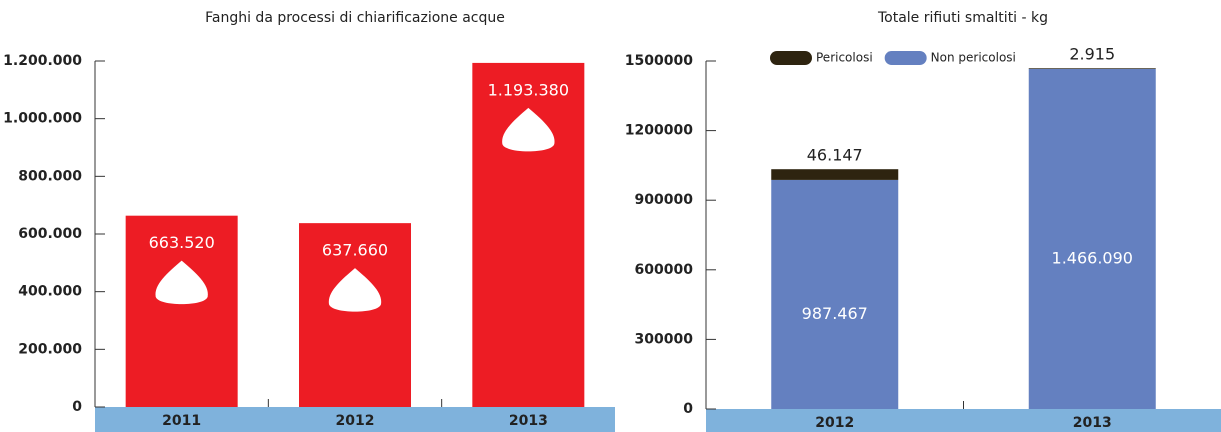  Describe the element at coordinates (1092, 257) in the screenshot. I see `value-label: 1.466.090` at that location.